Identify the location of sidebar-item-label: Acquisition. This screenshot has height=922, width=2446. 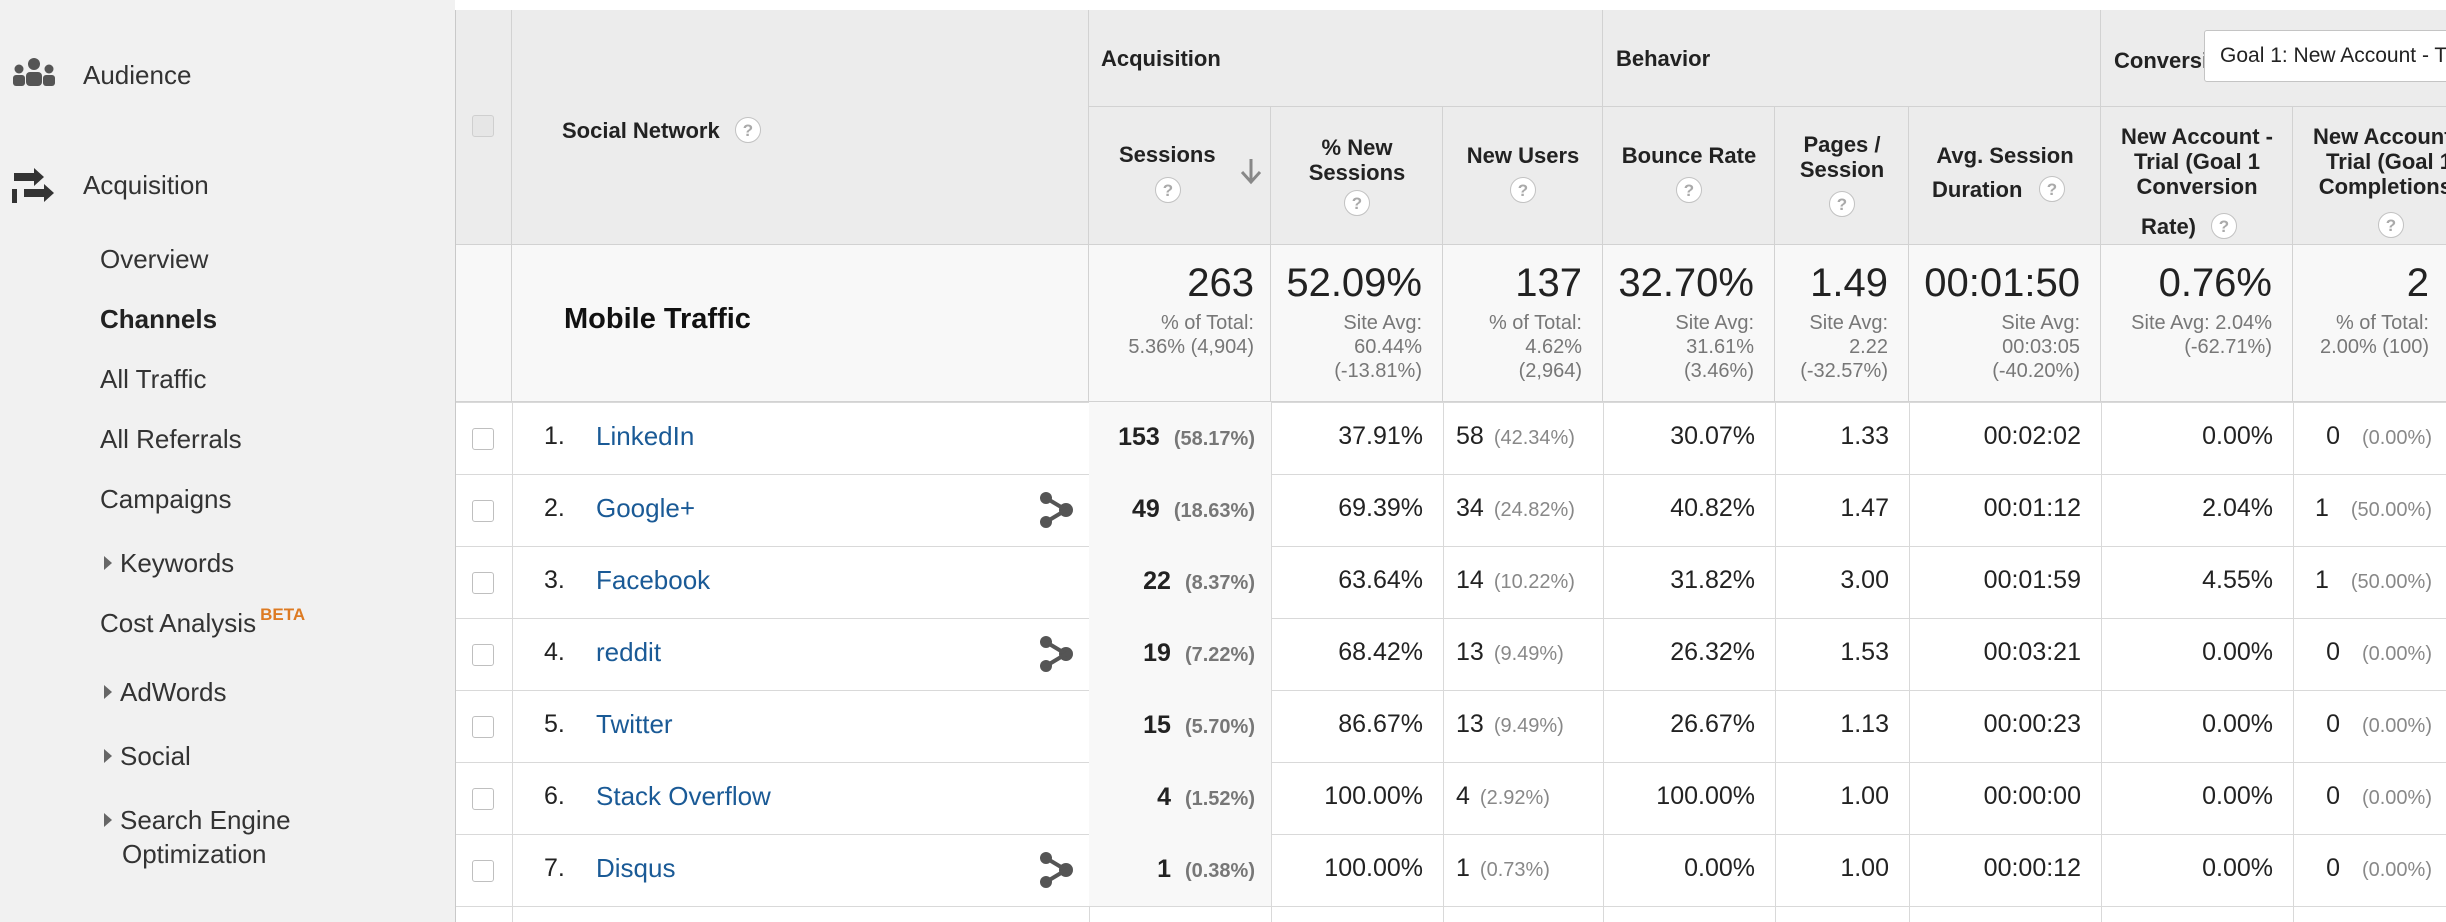
(146, 184).